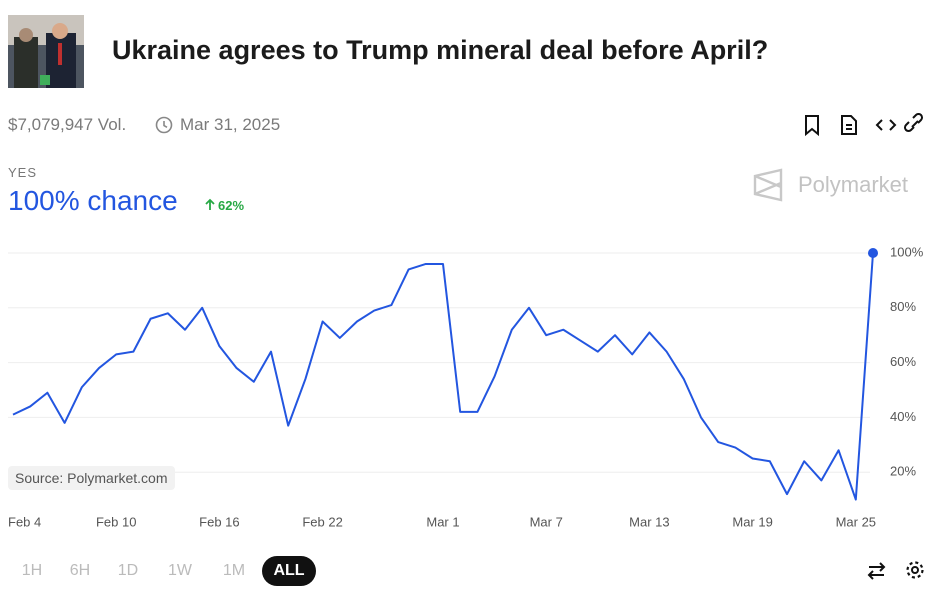 Image resolution: width=936 pixels, height=597 pixels. Describe the element at coordinates (768, 185) in the screenshot. I see `brand-logo` at that location.